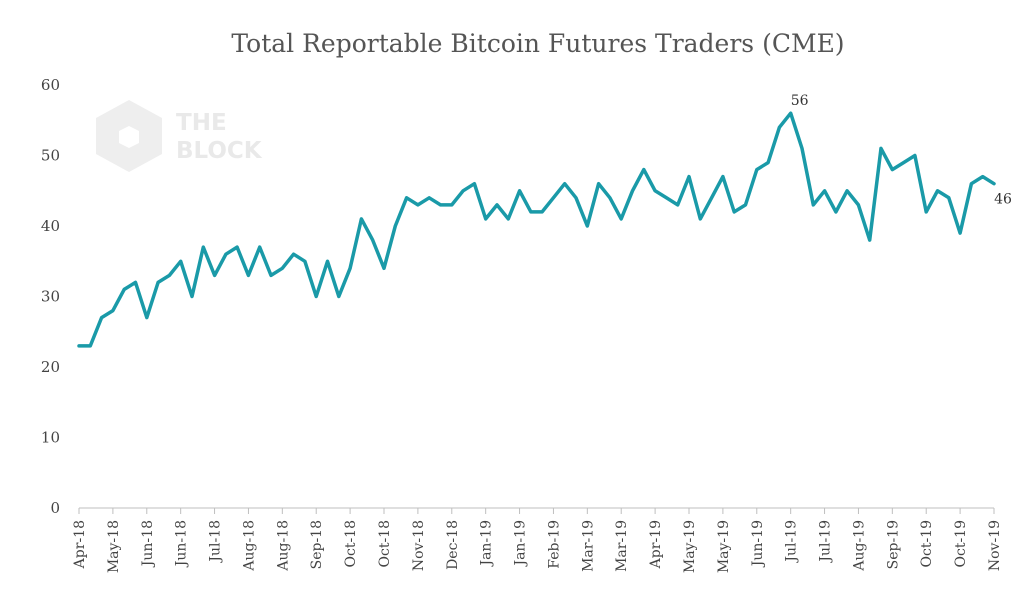 This screenshot has height=590, width=1024. What do you see at coordinates (487, 544) in the screenshot?
I see `x-tick-label: Jan-19` at bounding box center [487, 544].